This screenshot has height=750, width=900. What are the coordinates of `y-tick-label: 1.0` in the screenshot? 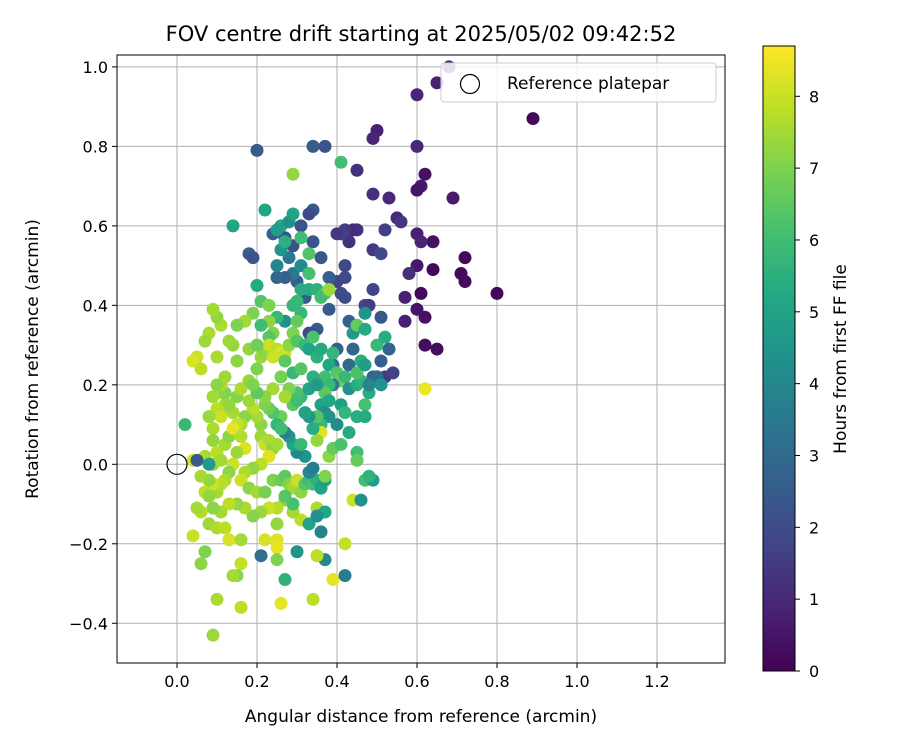 It's located at (95, 67).